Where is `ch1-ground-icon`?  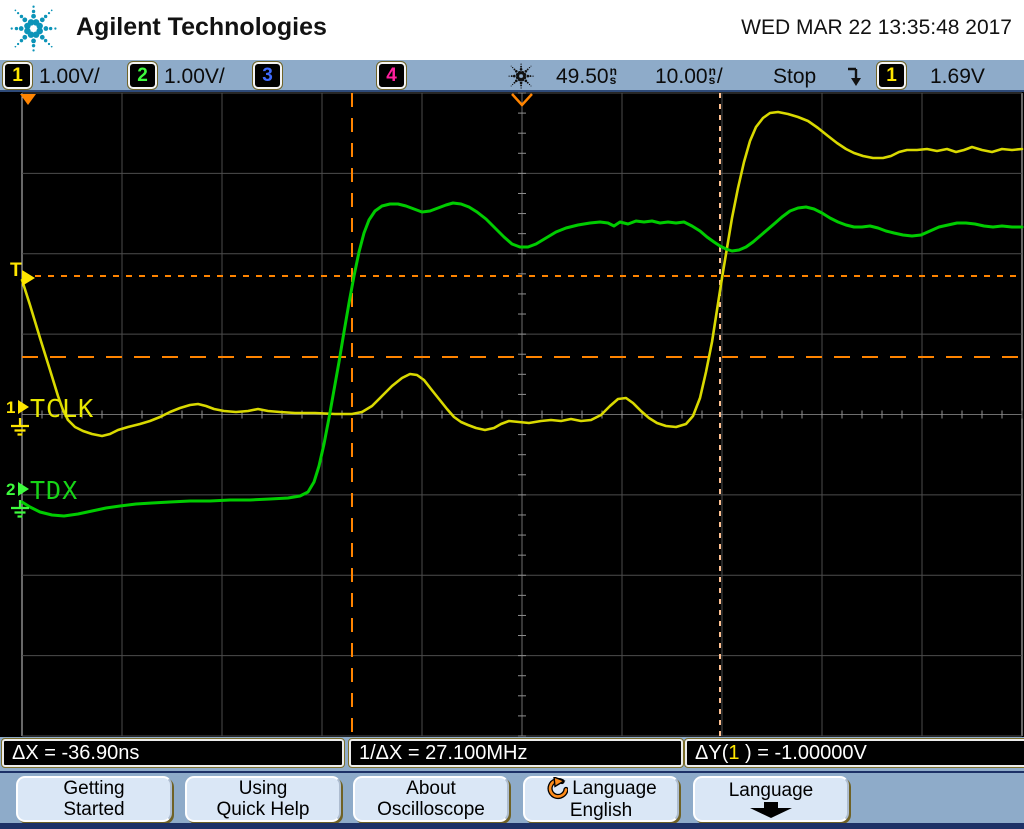
ch1-ground-icon is located at coordinates (20, 427).